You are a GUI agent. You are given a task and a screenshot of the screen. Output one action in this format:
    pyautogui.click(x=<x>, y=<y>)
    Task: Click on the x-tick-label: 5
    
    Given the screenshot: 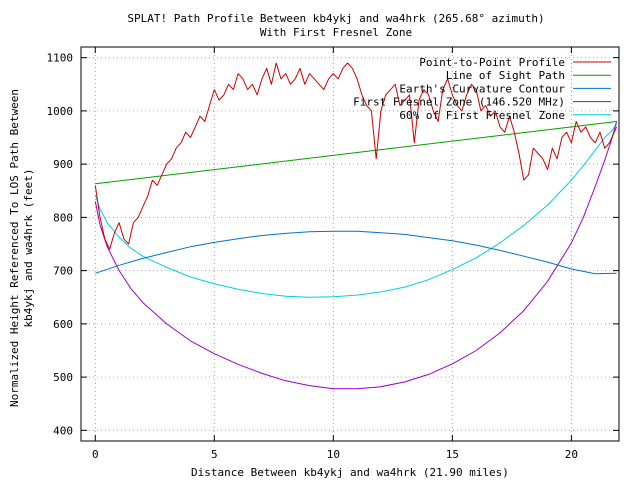 What is the action you would take?
    pyautogui.click(x=214, y=454)
    